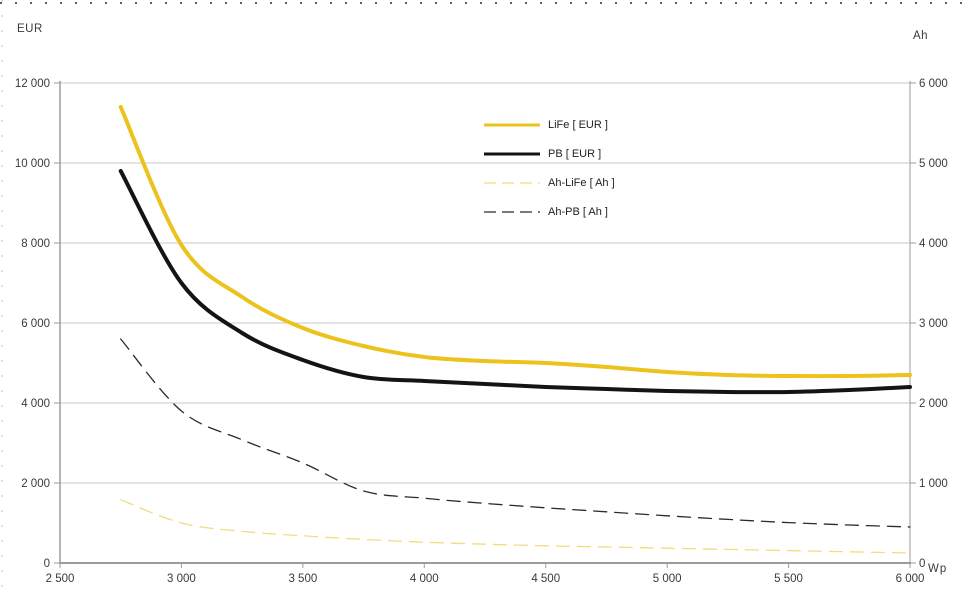  What do you see at coordinates (487, 3) in the screenshot?
I see `dotted-border-top` at bounding box center [487, 3].